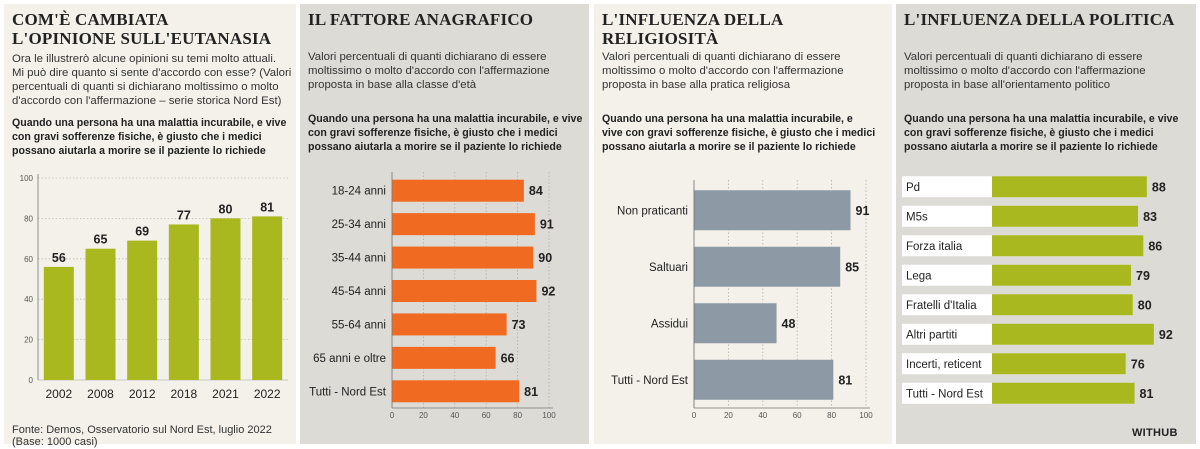 The height and width of the screenshot is (449, 1200). I want to click on category-label: Pd, so click(913, 188).